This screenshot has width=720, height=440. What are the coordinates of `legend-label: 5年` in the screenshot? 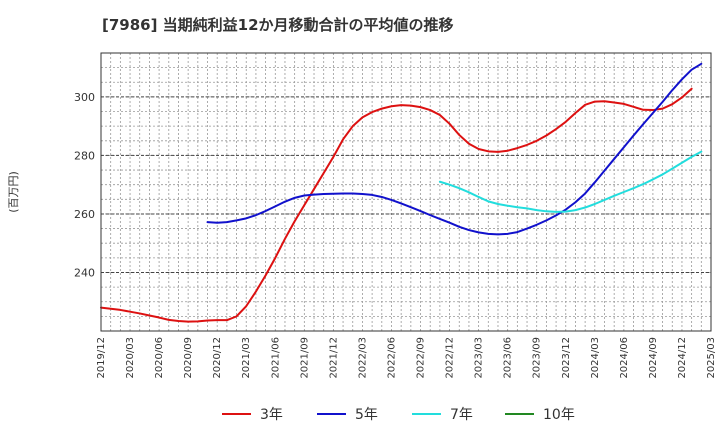 It's located at (366, 415).